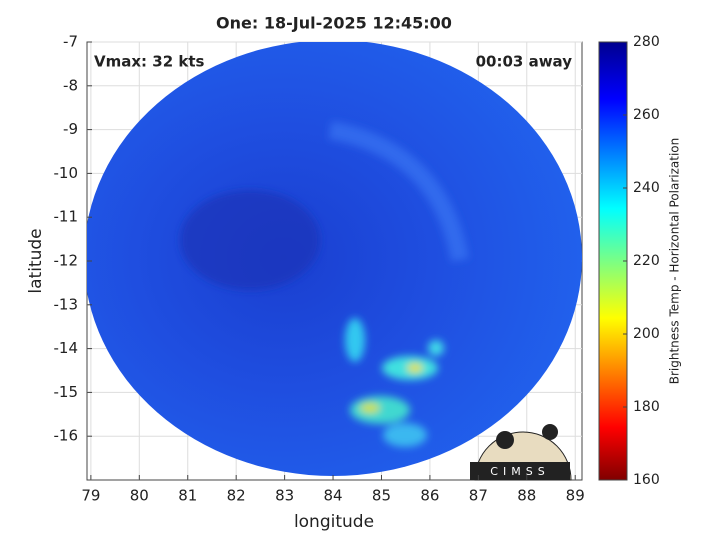  I want to click on logo: CIMSS, so click(521, 452).